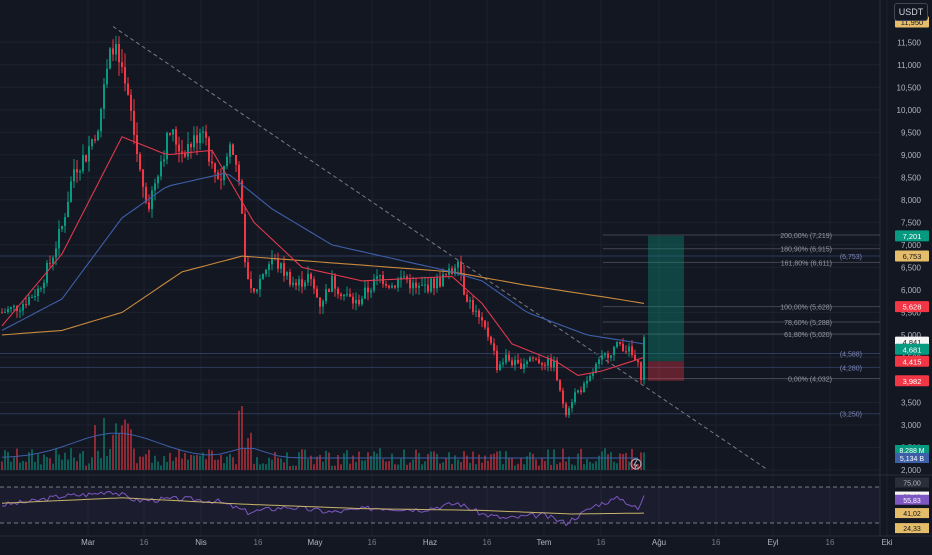  What do you see at coordinates (440, 505) in the screenshot?
I see `rsi-band-fill` at bounding box center [440, 505].